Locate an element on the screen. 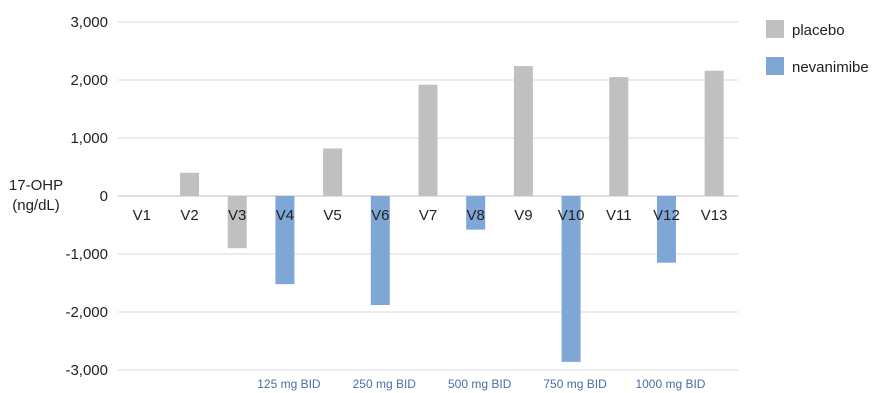  x-category-label: V7 is located at coordinates (428, 215).